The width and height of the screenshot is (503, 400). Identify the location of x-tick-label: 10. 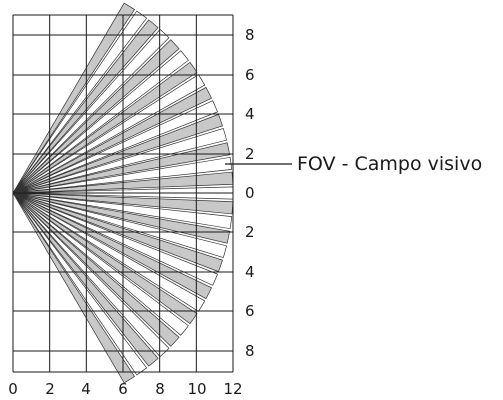
(196, 389).